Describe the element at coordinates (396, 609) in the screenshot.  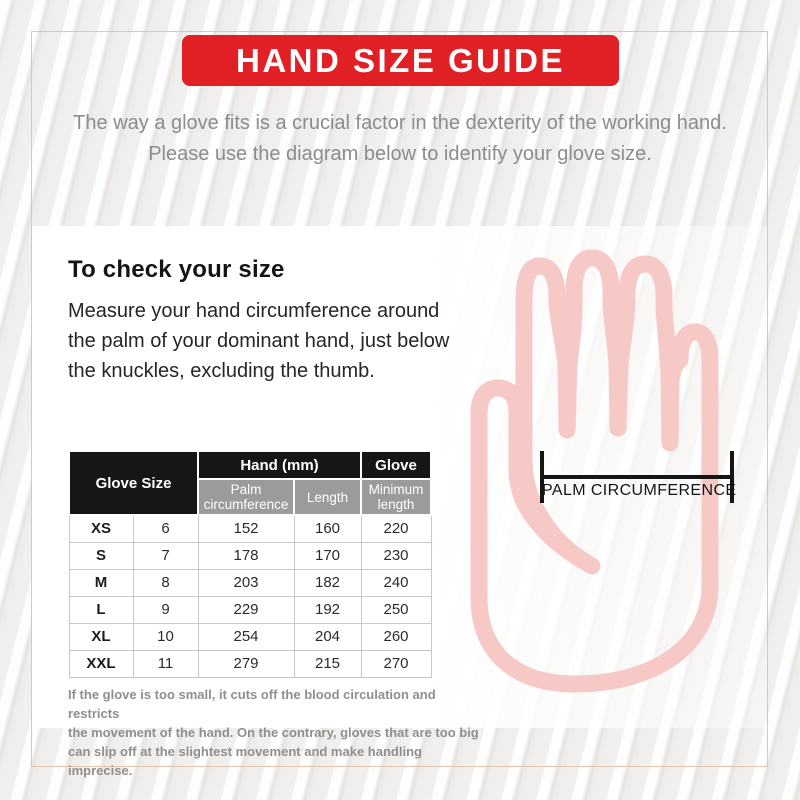
I see `min-length-value: 250` at that location.